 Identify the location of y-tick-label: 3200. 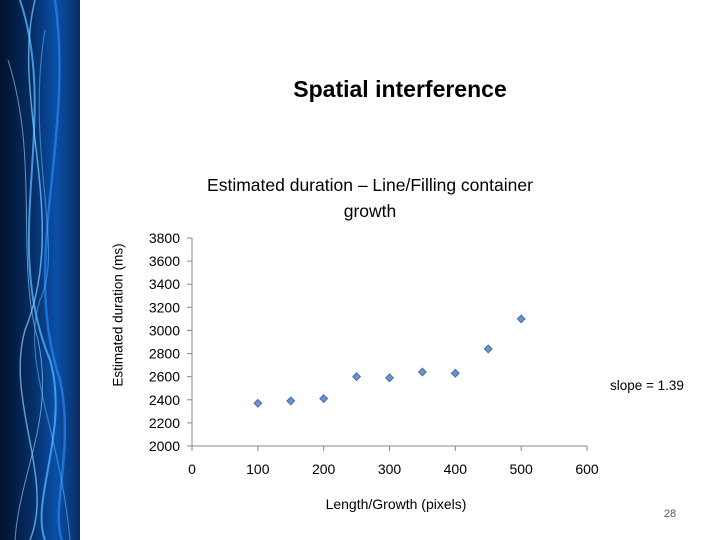
(164, 307).